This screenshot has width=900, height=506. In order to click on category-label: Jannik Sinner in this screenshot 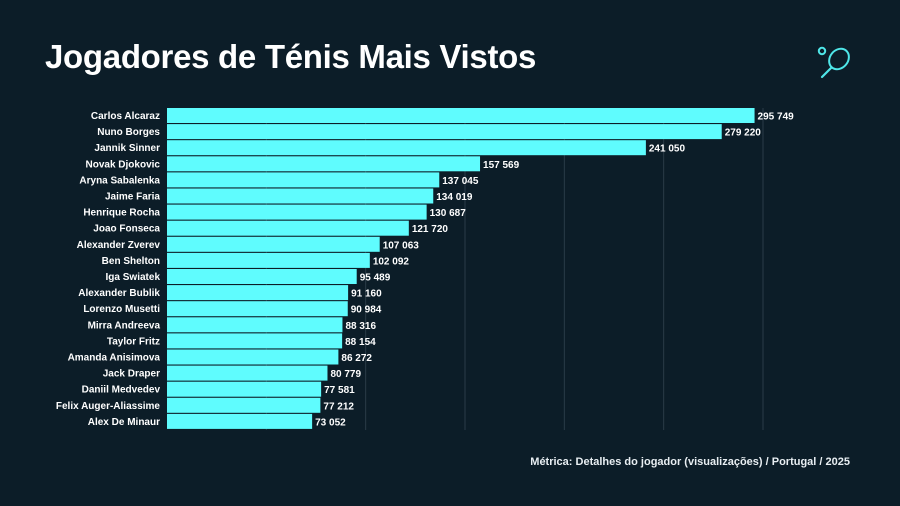, I will do `click(127, 148)`.